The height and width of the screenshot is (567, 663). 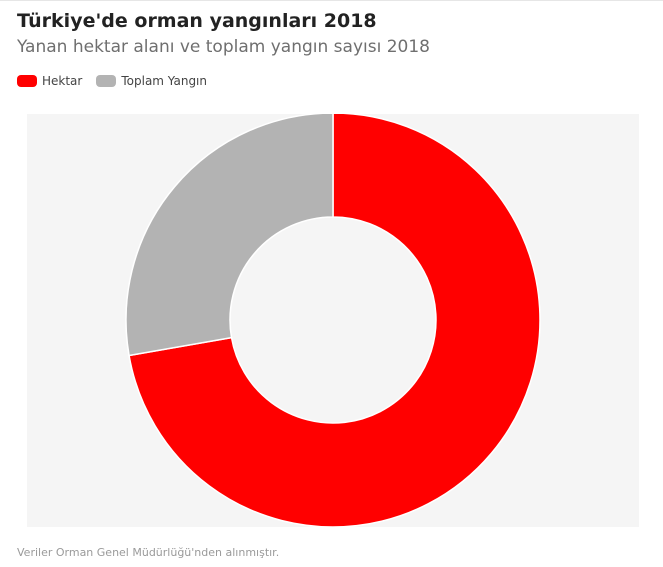 I want to click on legend-item-toplam-yangin: Toplam Yangın, so click(x=151, y=81).